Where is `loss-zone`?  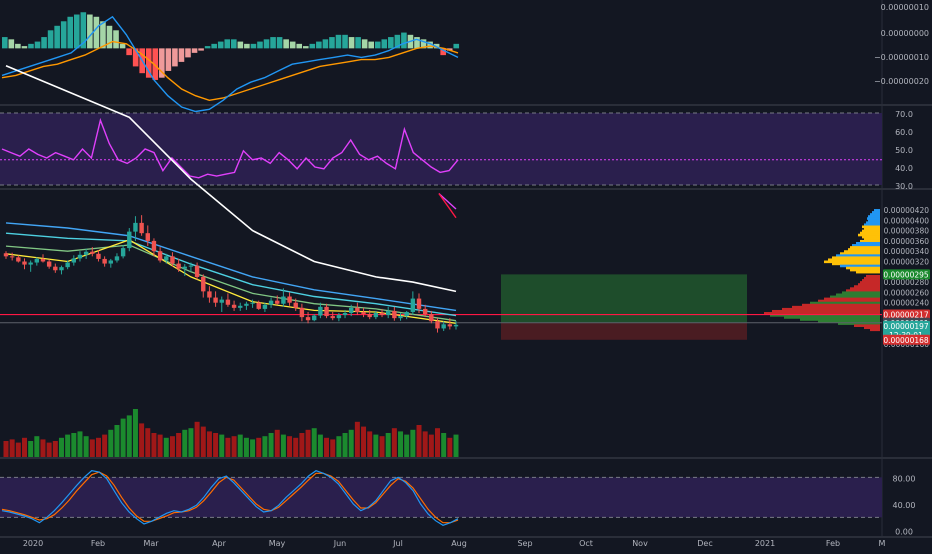
loss-zone is located at coordinates (624, 331).